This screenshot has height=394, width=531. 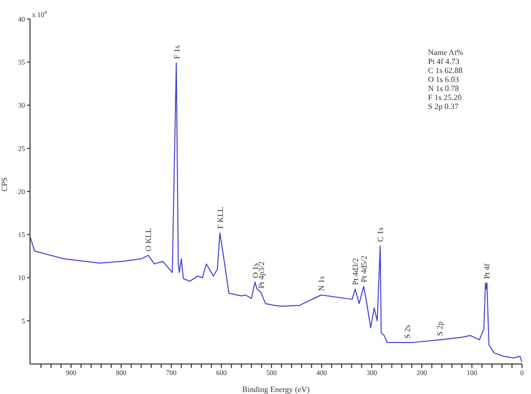 I want to click on x-axis-title: Binding Energy (eV), so click(x=276, y=389).